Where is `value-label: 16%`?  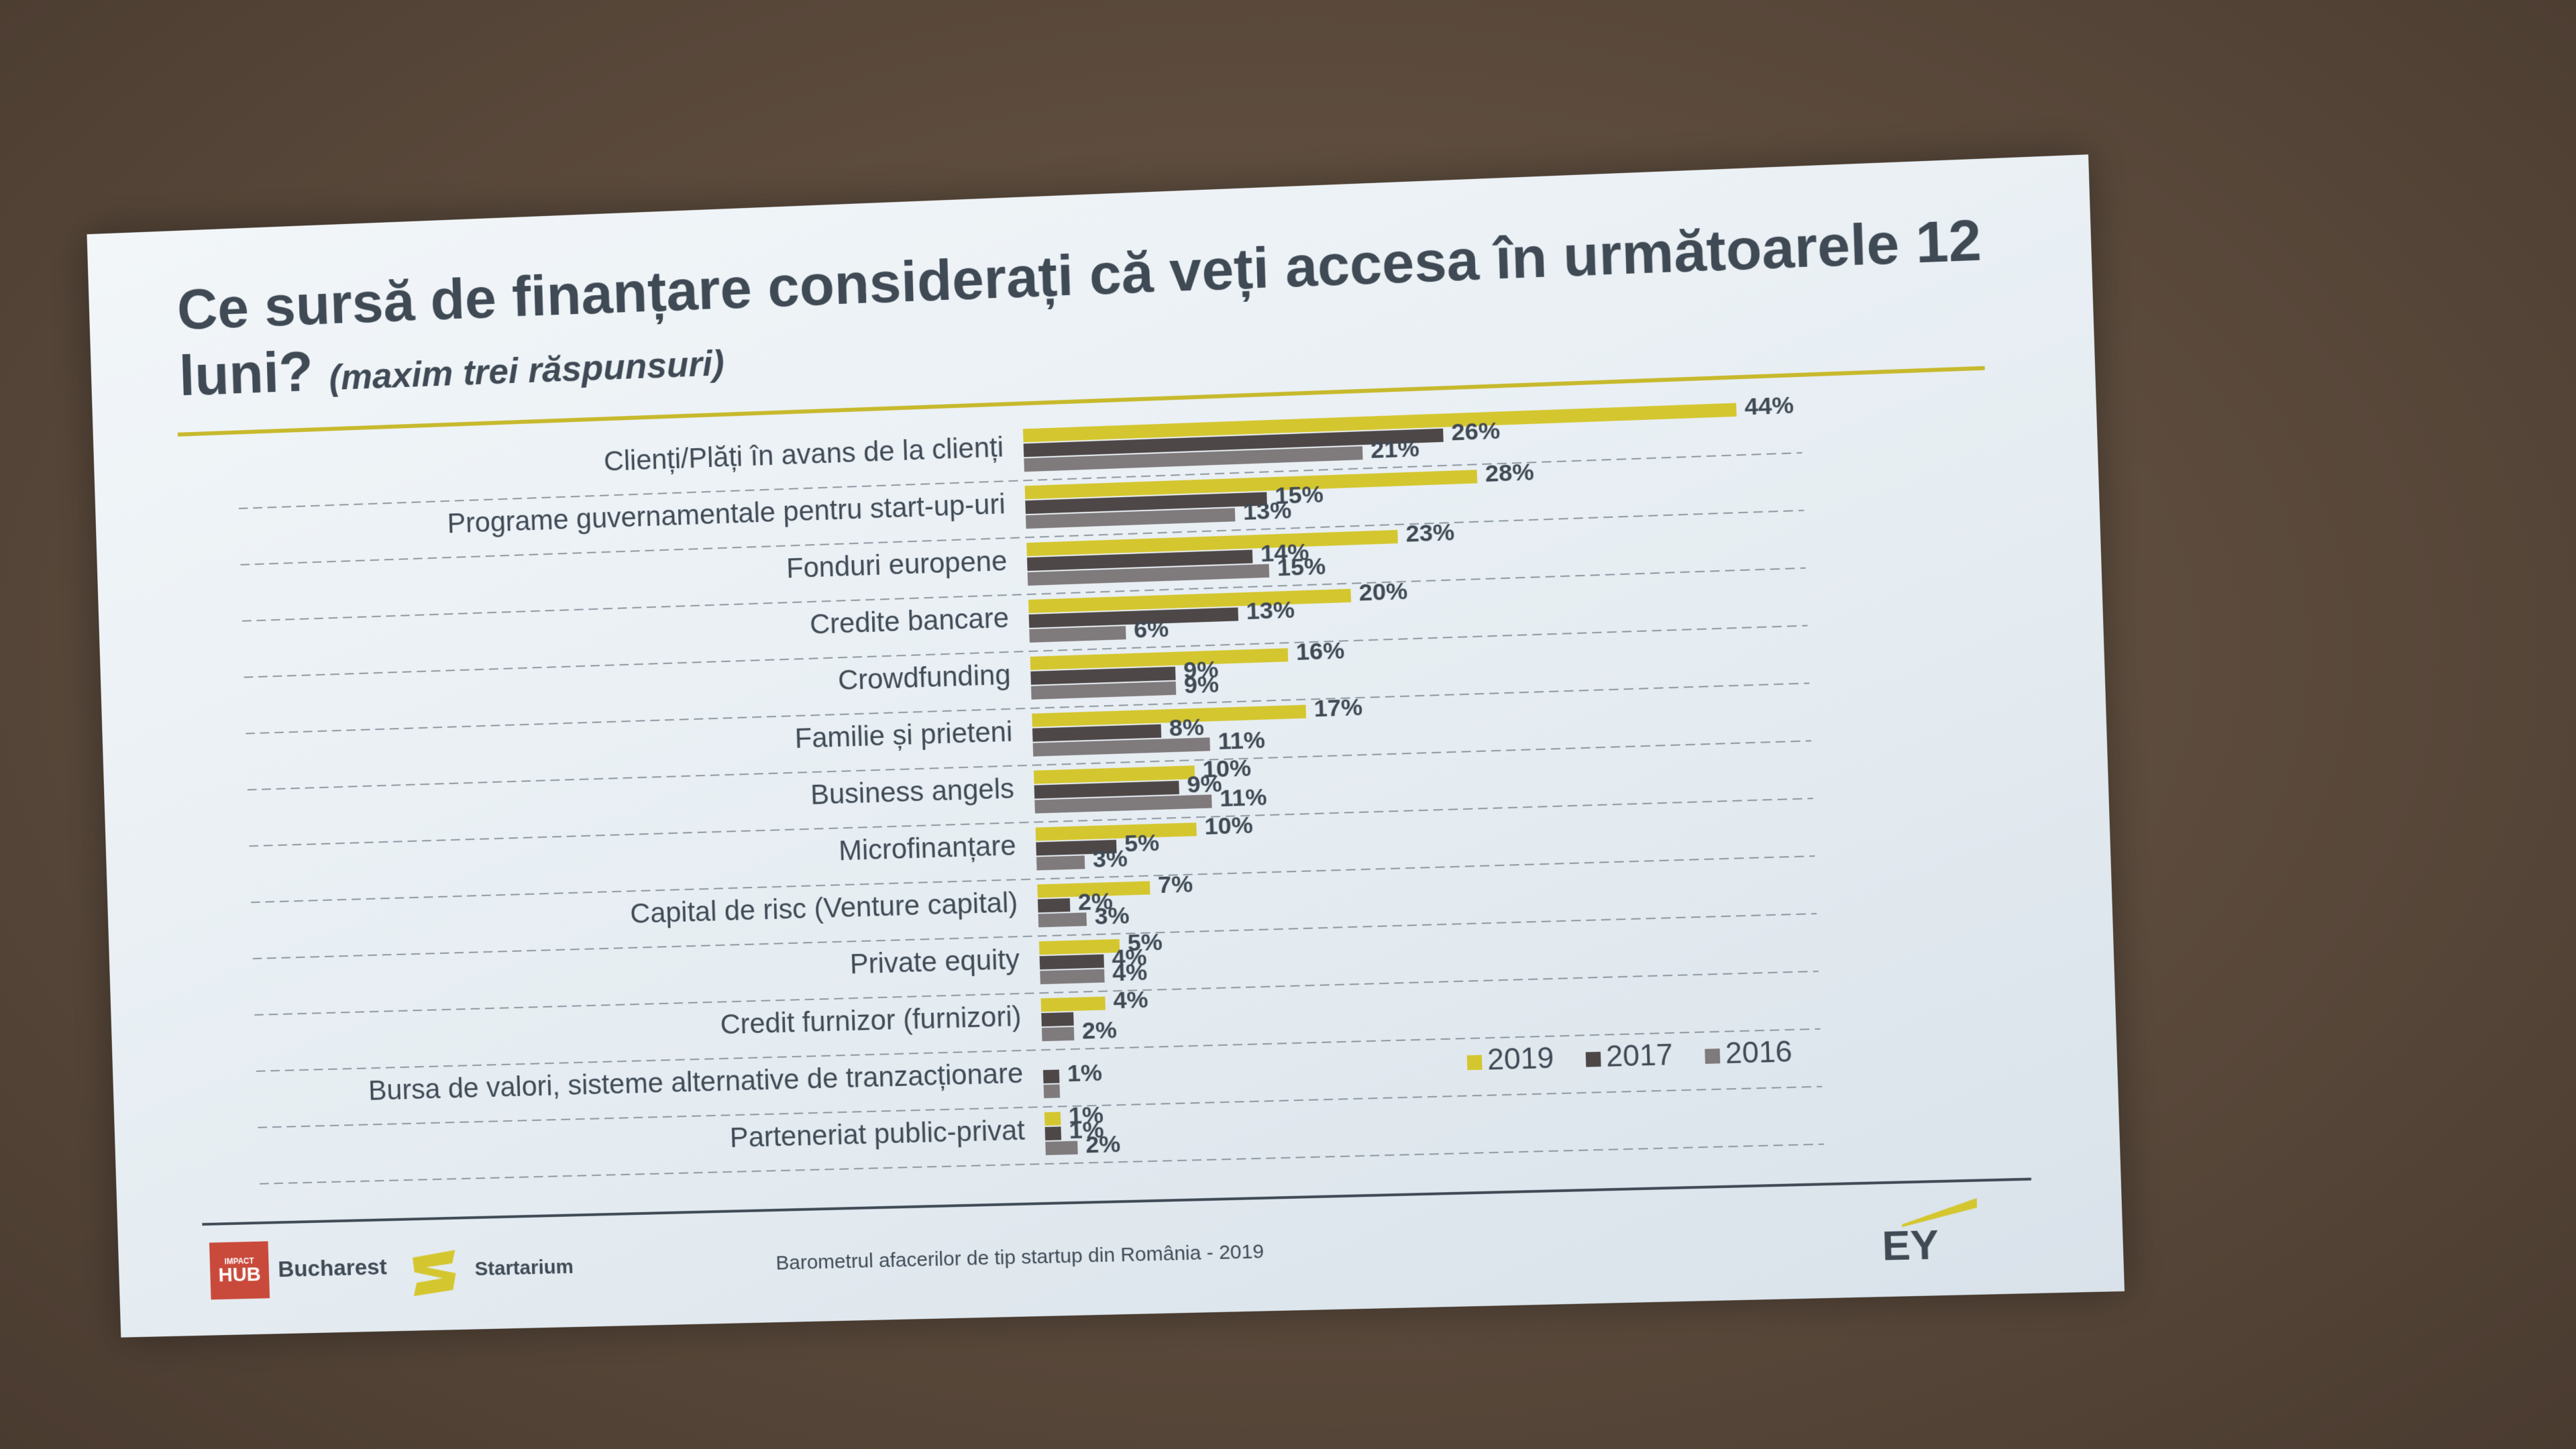 value-label: 16% is located at coordinates (1320, 651).